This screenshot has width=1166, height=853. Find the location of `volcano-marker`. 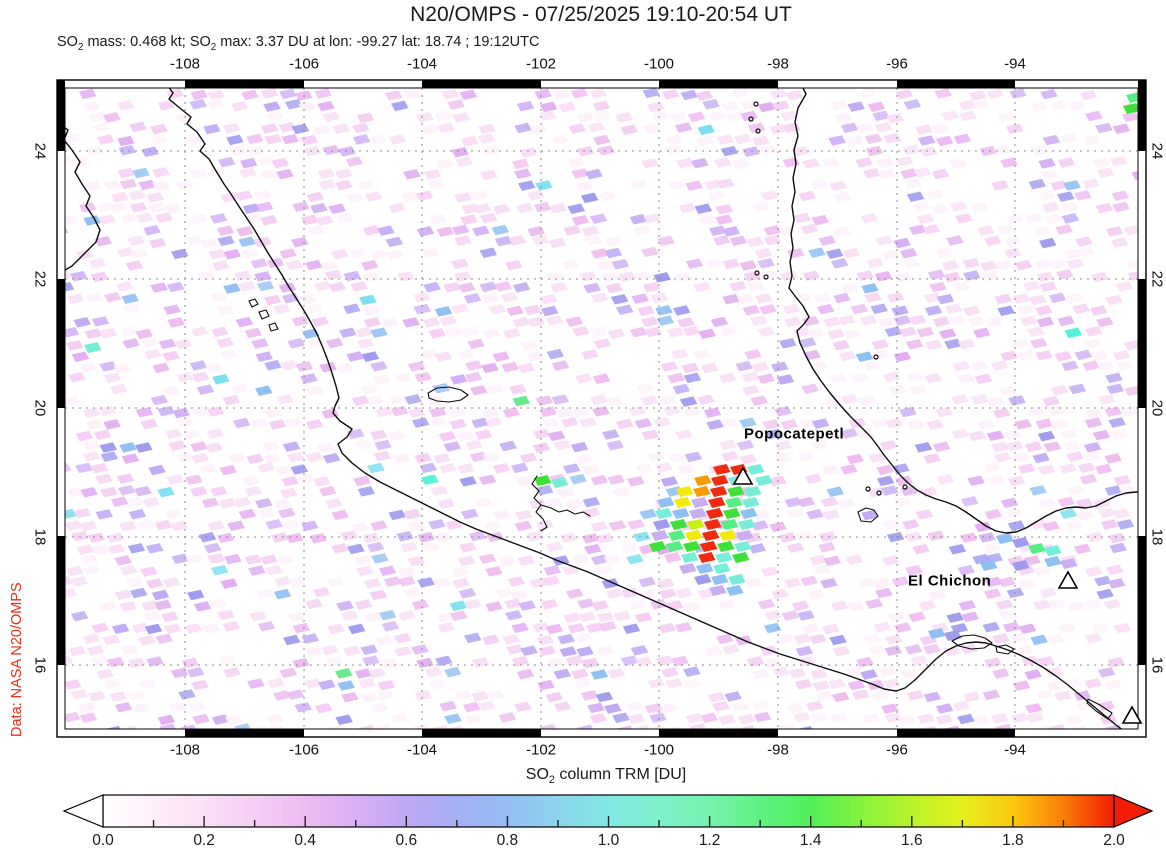

volcano-marker is located at coordinates (1132, 714).